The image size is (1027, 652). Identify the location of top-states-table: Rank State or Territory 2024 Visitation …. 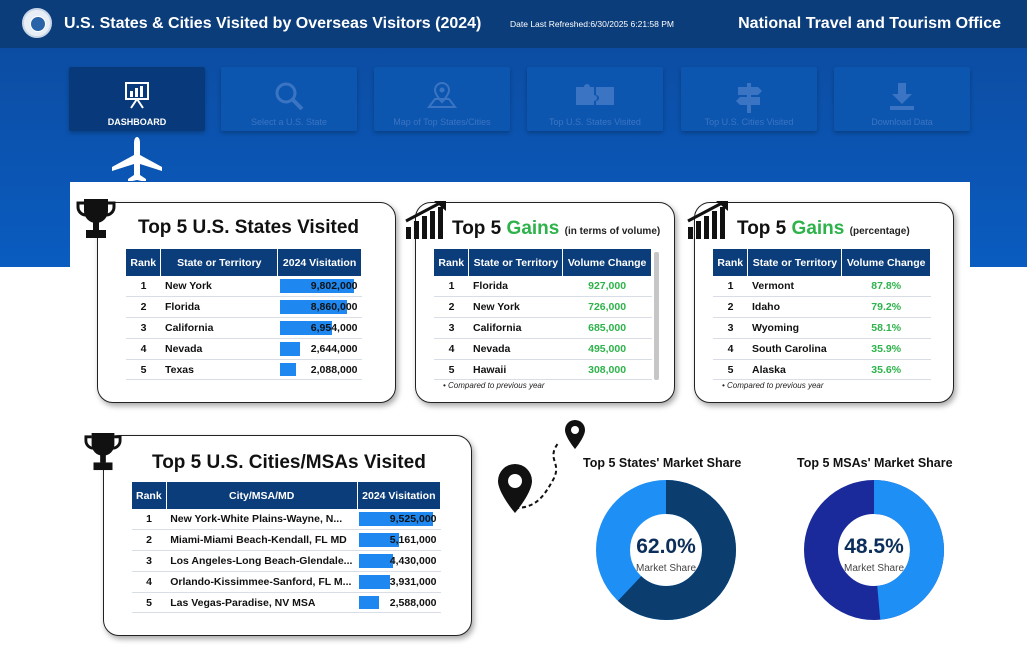
(244, 315).